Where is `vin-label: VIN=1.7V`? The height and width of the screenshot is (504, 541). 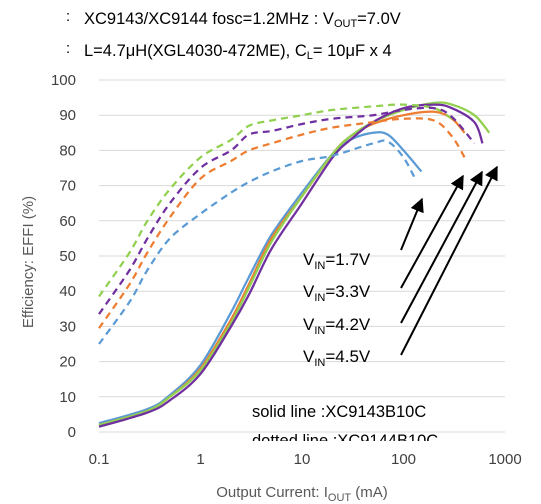 vin-label: VIN=1.7V is located at coordinates (337, 261).